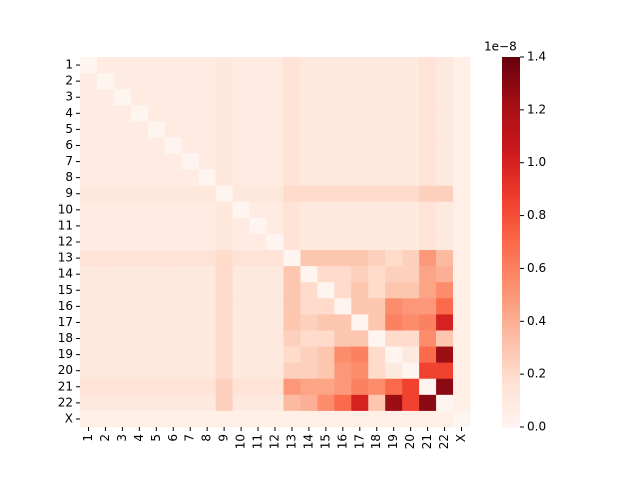 Image resolution: width=640 pixels, height=480 pixels. I want to click on x-tick-label: 14, so click(308, 441).